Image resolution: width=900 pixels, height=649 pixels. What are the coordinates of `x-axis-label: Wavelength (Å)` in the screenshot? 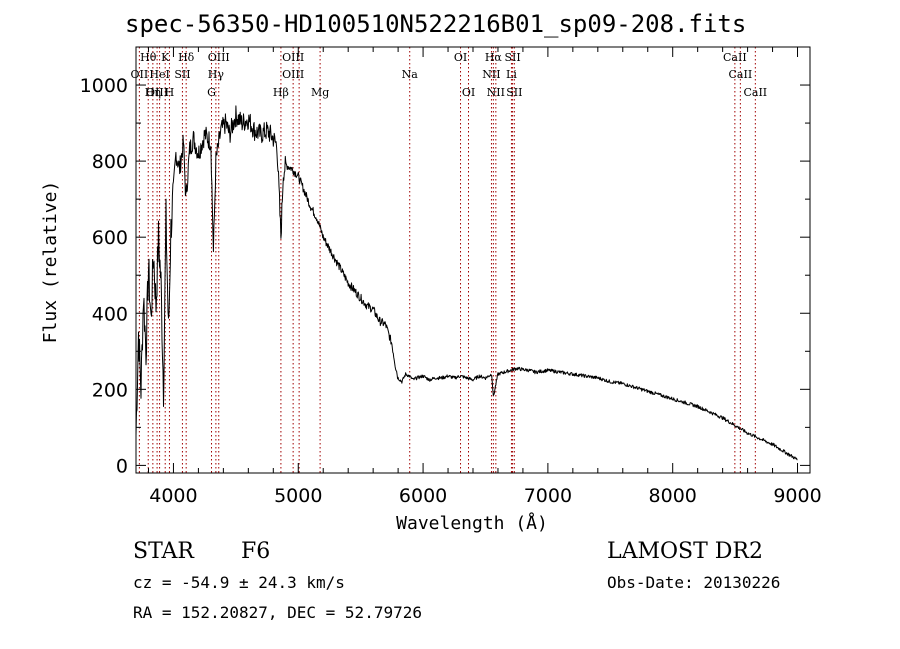 It's located at (472, 523).